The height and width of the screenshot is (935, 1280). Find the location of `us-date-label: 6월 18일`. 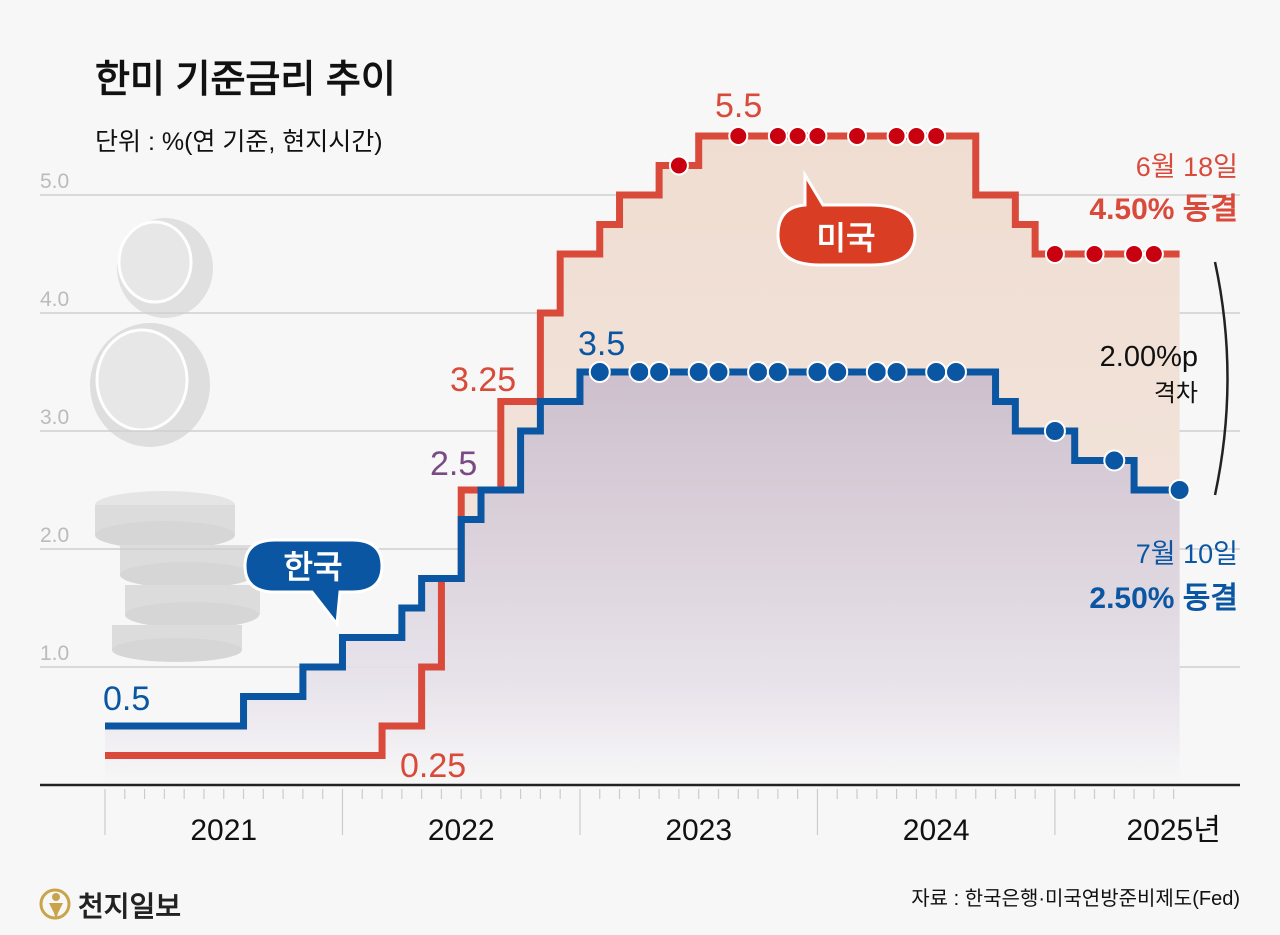

us-date-label: 6월 18일 is located at coordinates (1187, 167).